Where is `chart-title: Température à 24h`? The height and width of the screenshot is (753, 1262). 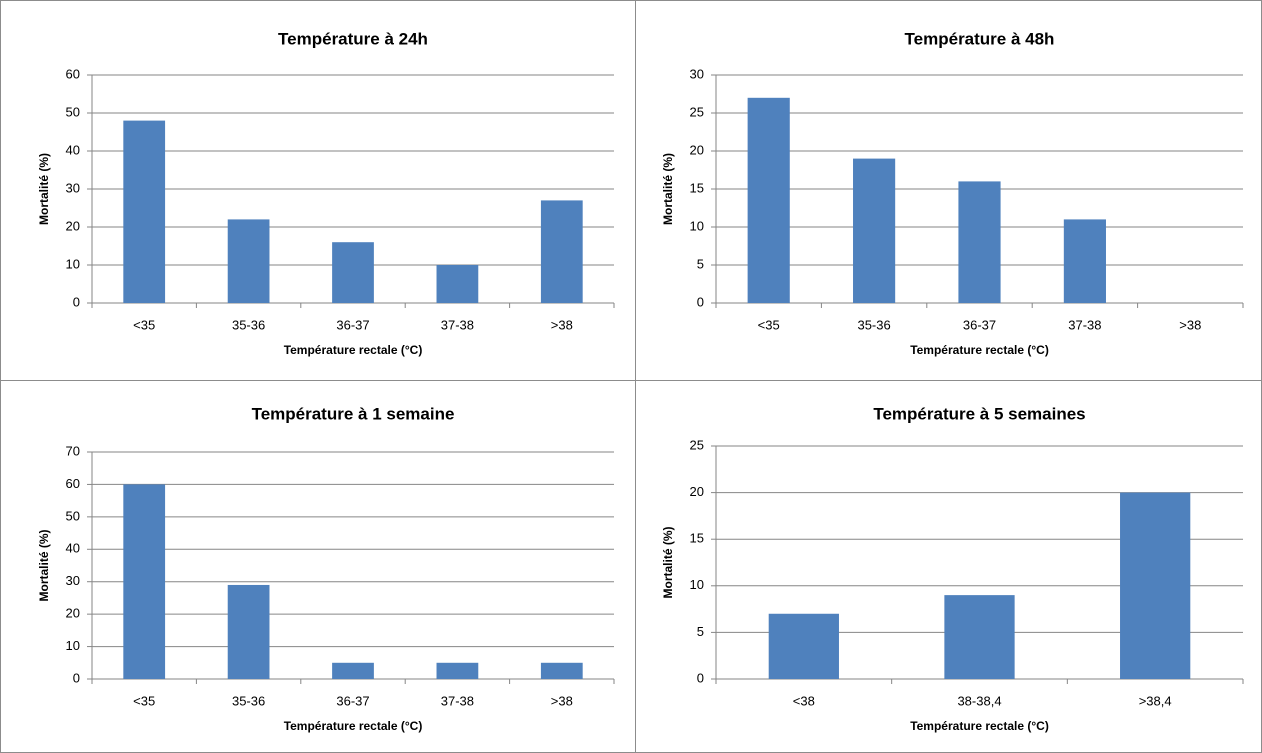 chart-title: Température à 24h is located at coordinates (353, 38).